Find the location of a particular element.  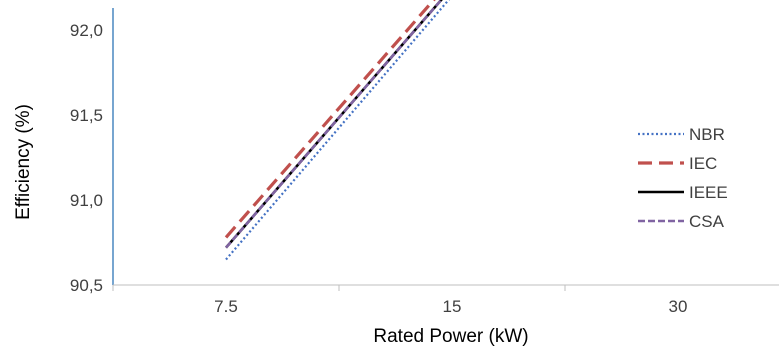

x-axis-title: Rated Power (kW) is located at coordinates (450, 336).